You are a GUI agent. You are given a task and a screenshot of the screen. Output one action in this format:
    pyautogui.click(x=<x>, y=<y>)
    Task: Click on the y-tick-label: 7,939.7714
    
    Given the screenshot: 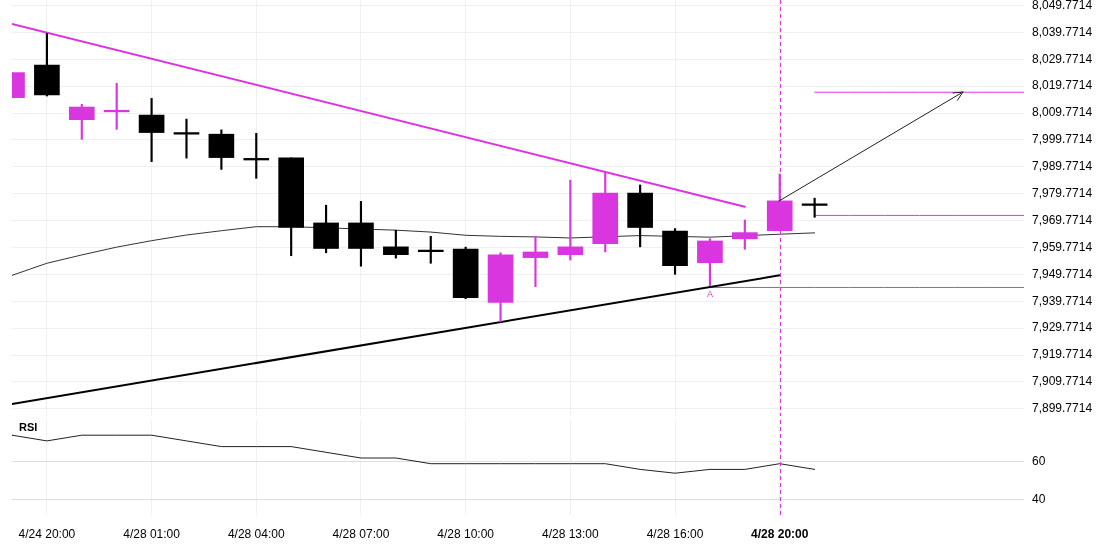 What is the action you would take?
    pyautogui.click(x=1062, y=300)
    